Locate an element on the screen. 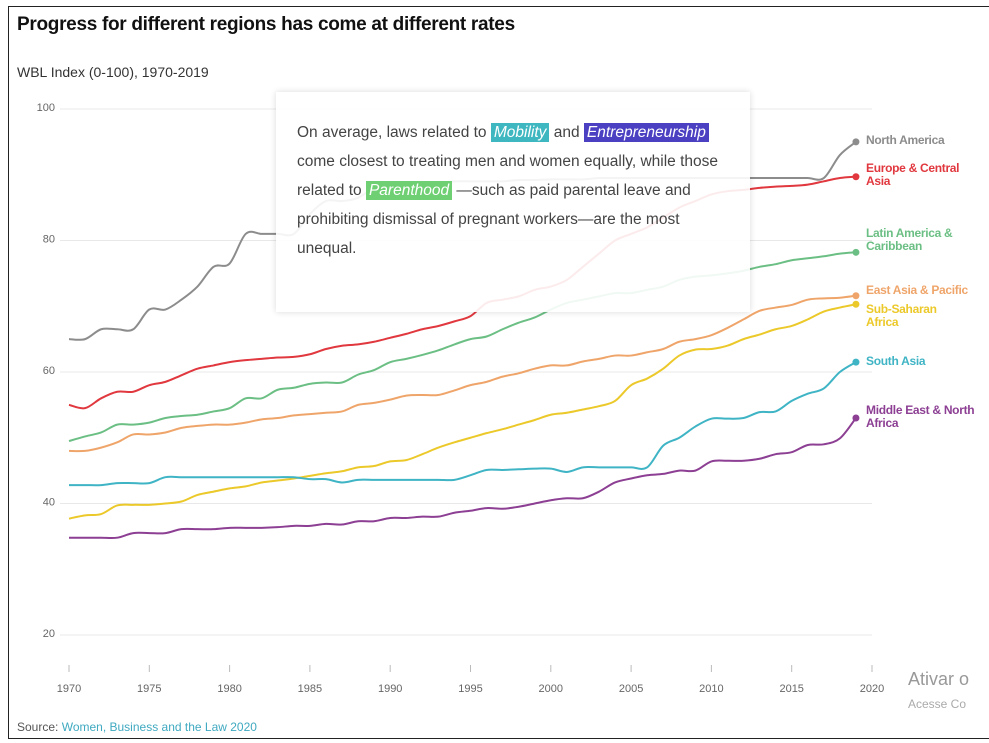  annotation-text: On average, laws related to is located at coordinates (392, 132).